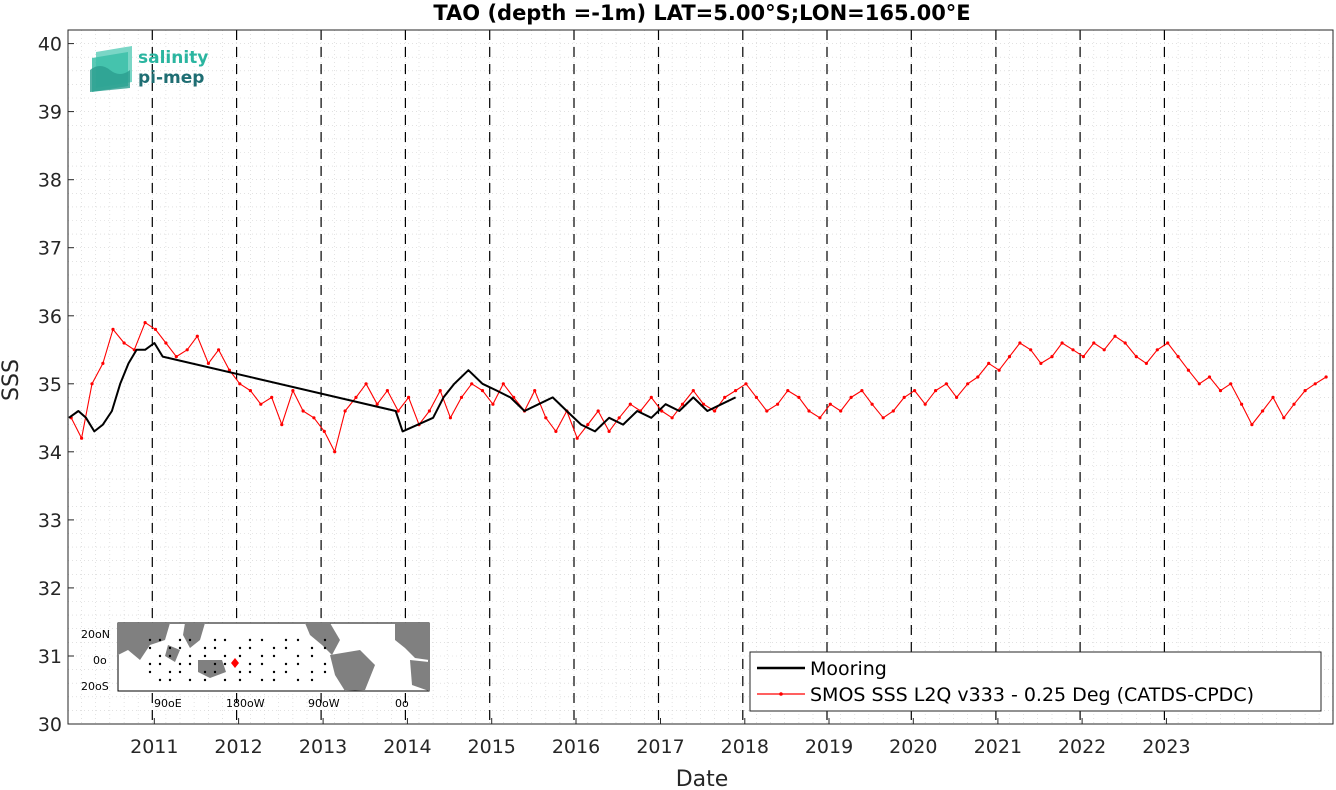 This screenshot has height=790, width=1336. I want to click on x-tick-label: 2012, so click(238, 747).